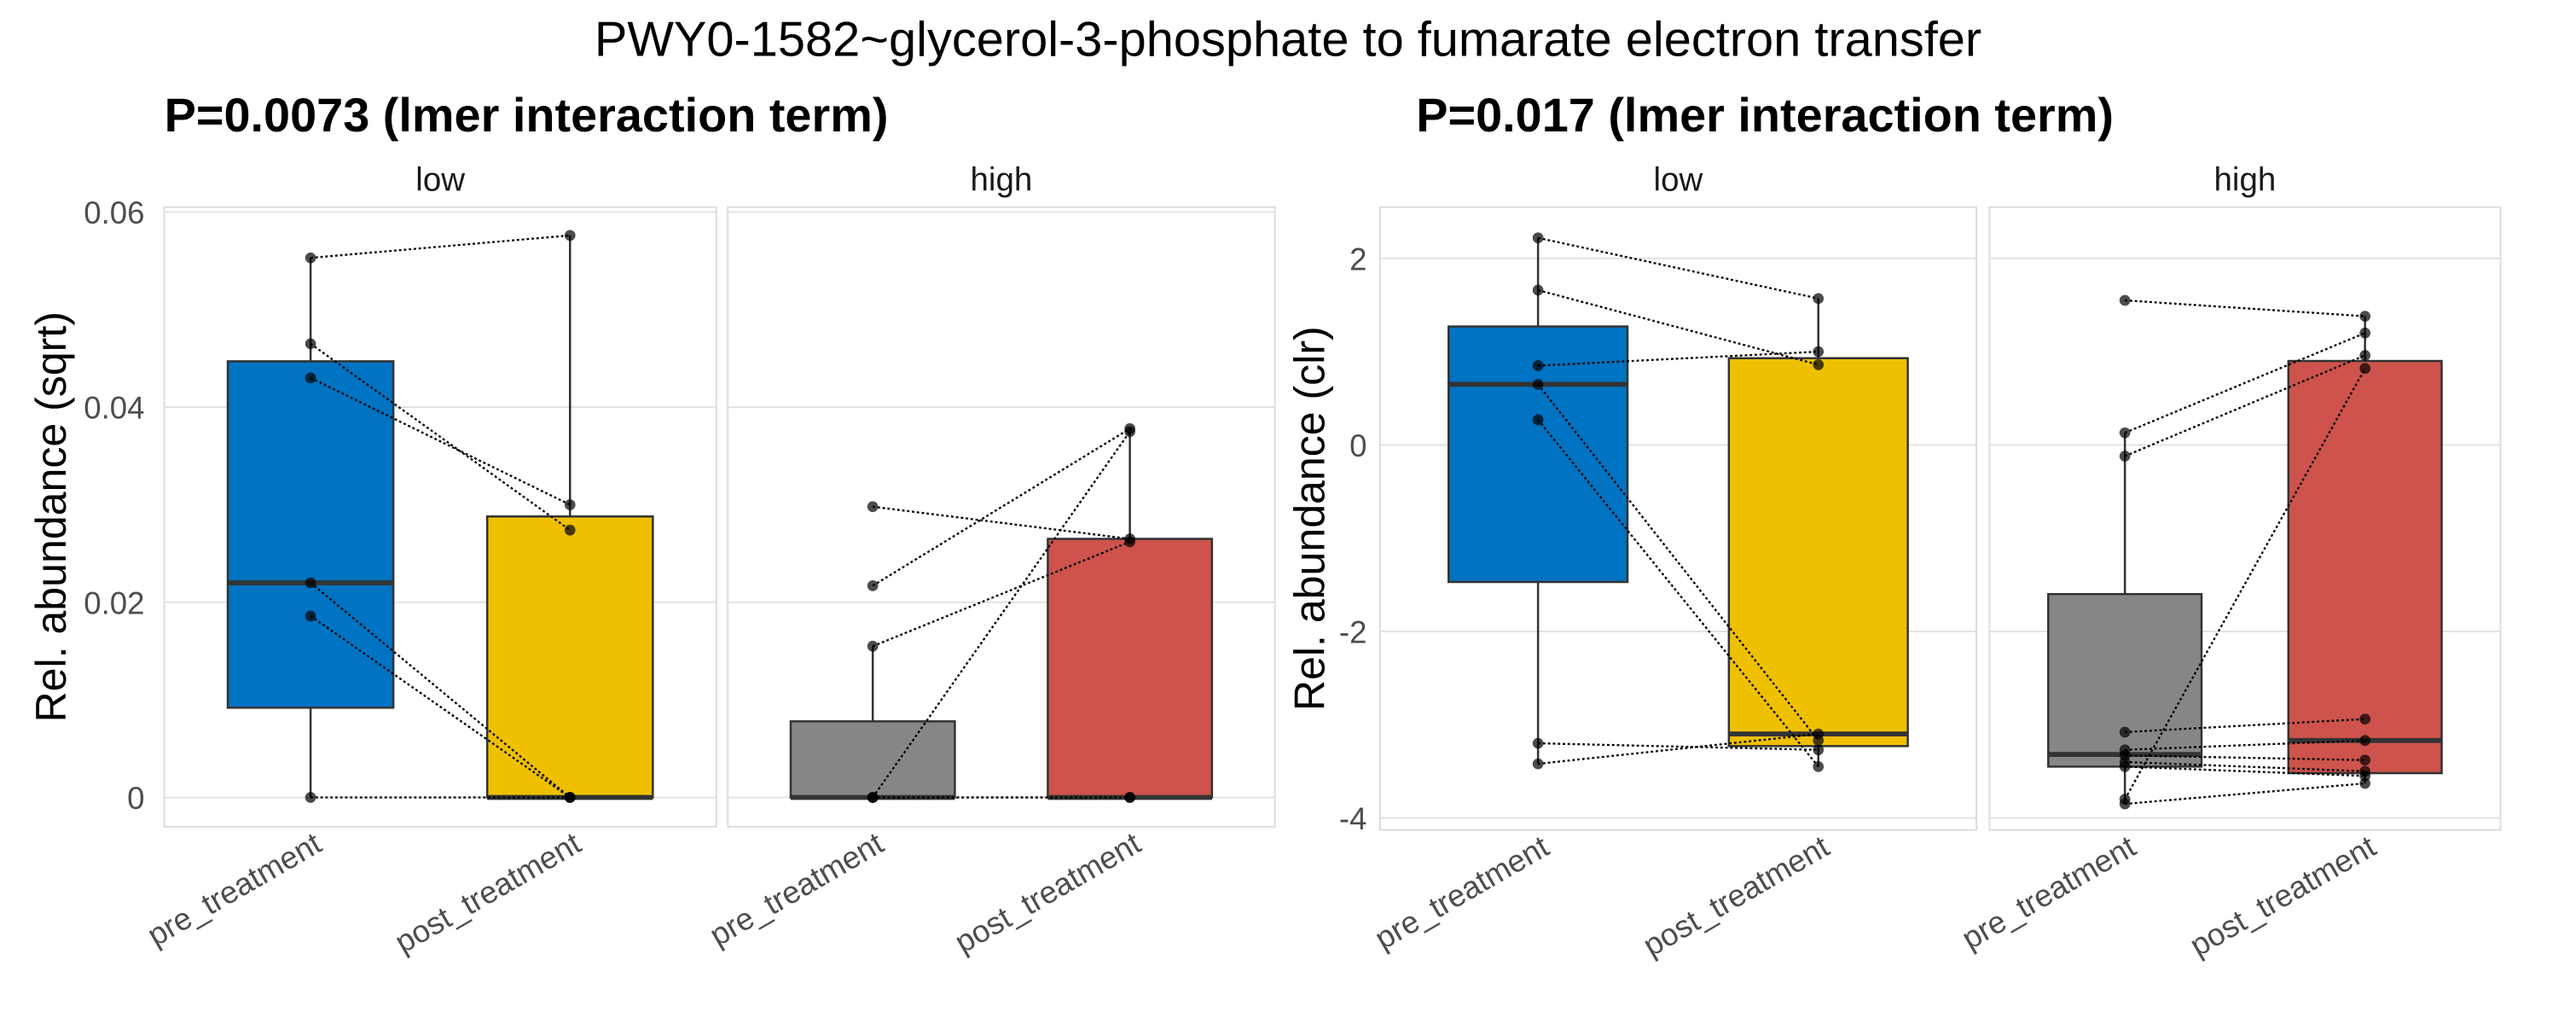 This screenshot has width=2576, height=1024. Describe the element at coordinates (1309, 518) in the screenshot. I see `y-axis-label: Rel. abundance (clr)` at that location.